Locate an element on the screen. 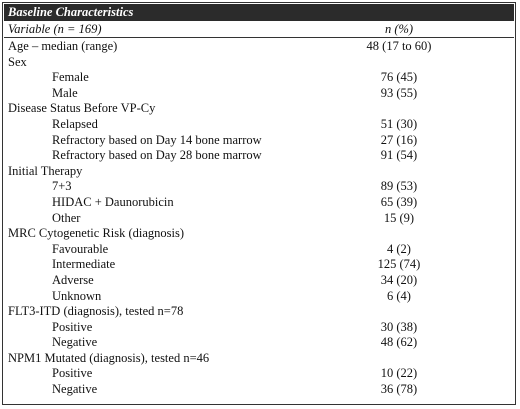  table-subrow: HIDAC + Daunorubicin 65 (39) is located at coordinates (259, 203).